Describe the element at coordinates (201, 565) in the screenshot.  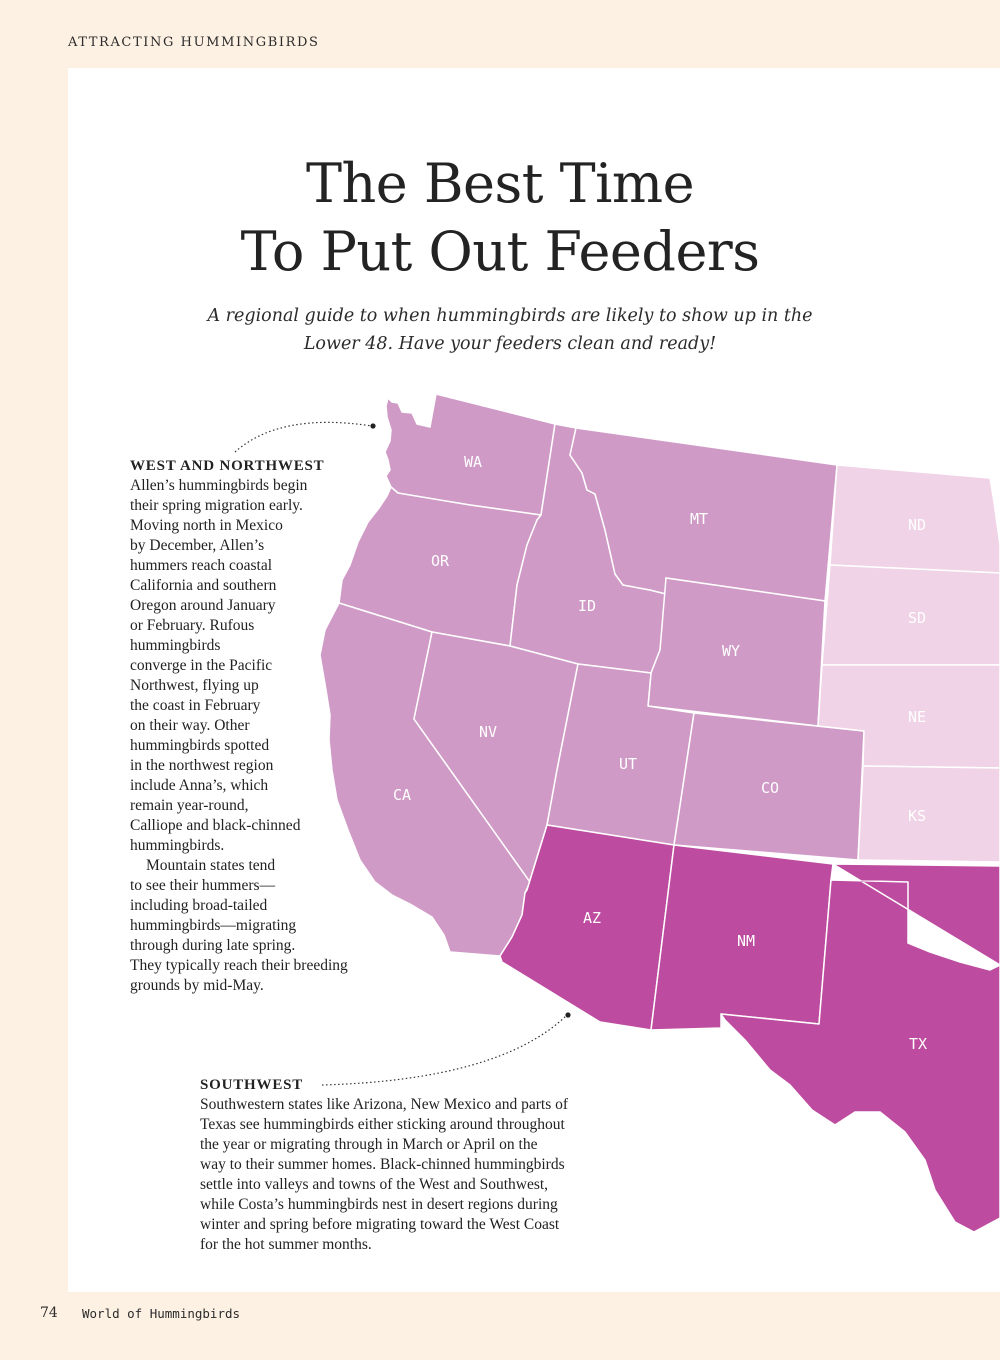
I see `body-line: hummers reach coastal` at that location.